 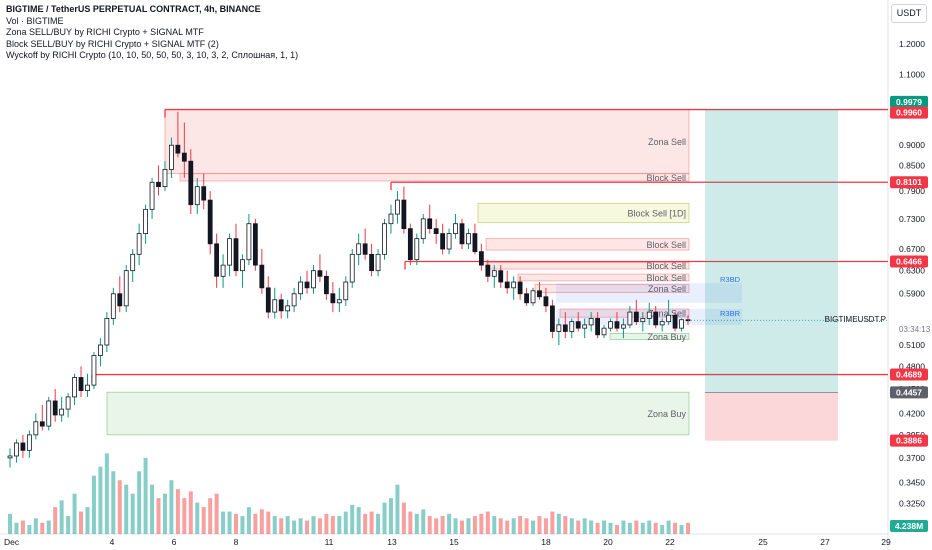 I want to click on legend-volume: Vol · BIGTIME, so click(x=35, y=20).